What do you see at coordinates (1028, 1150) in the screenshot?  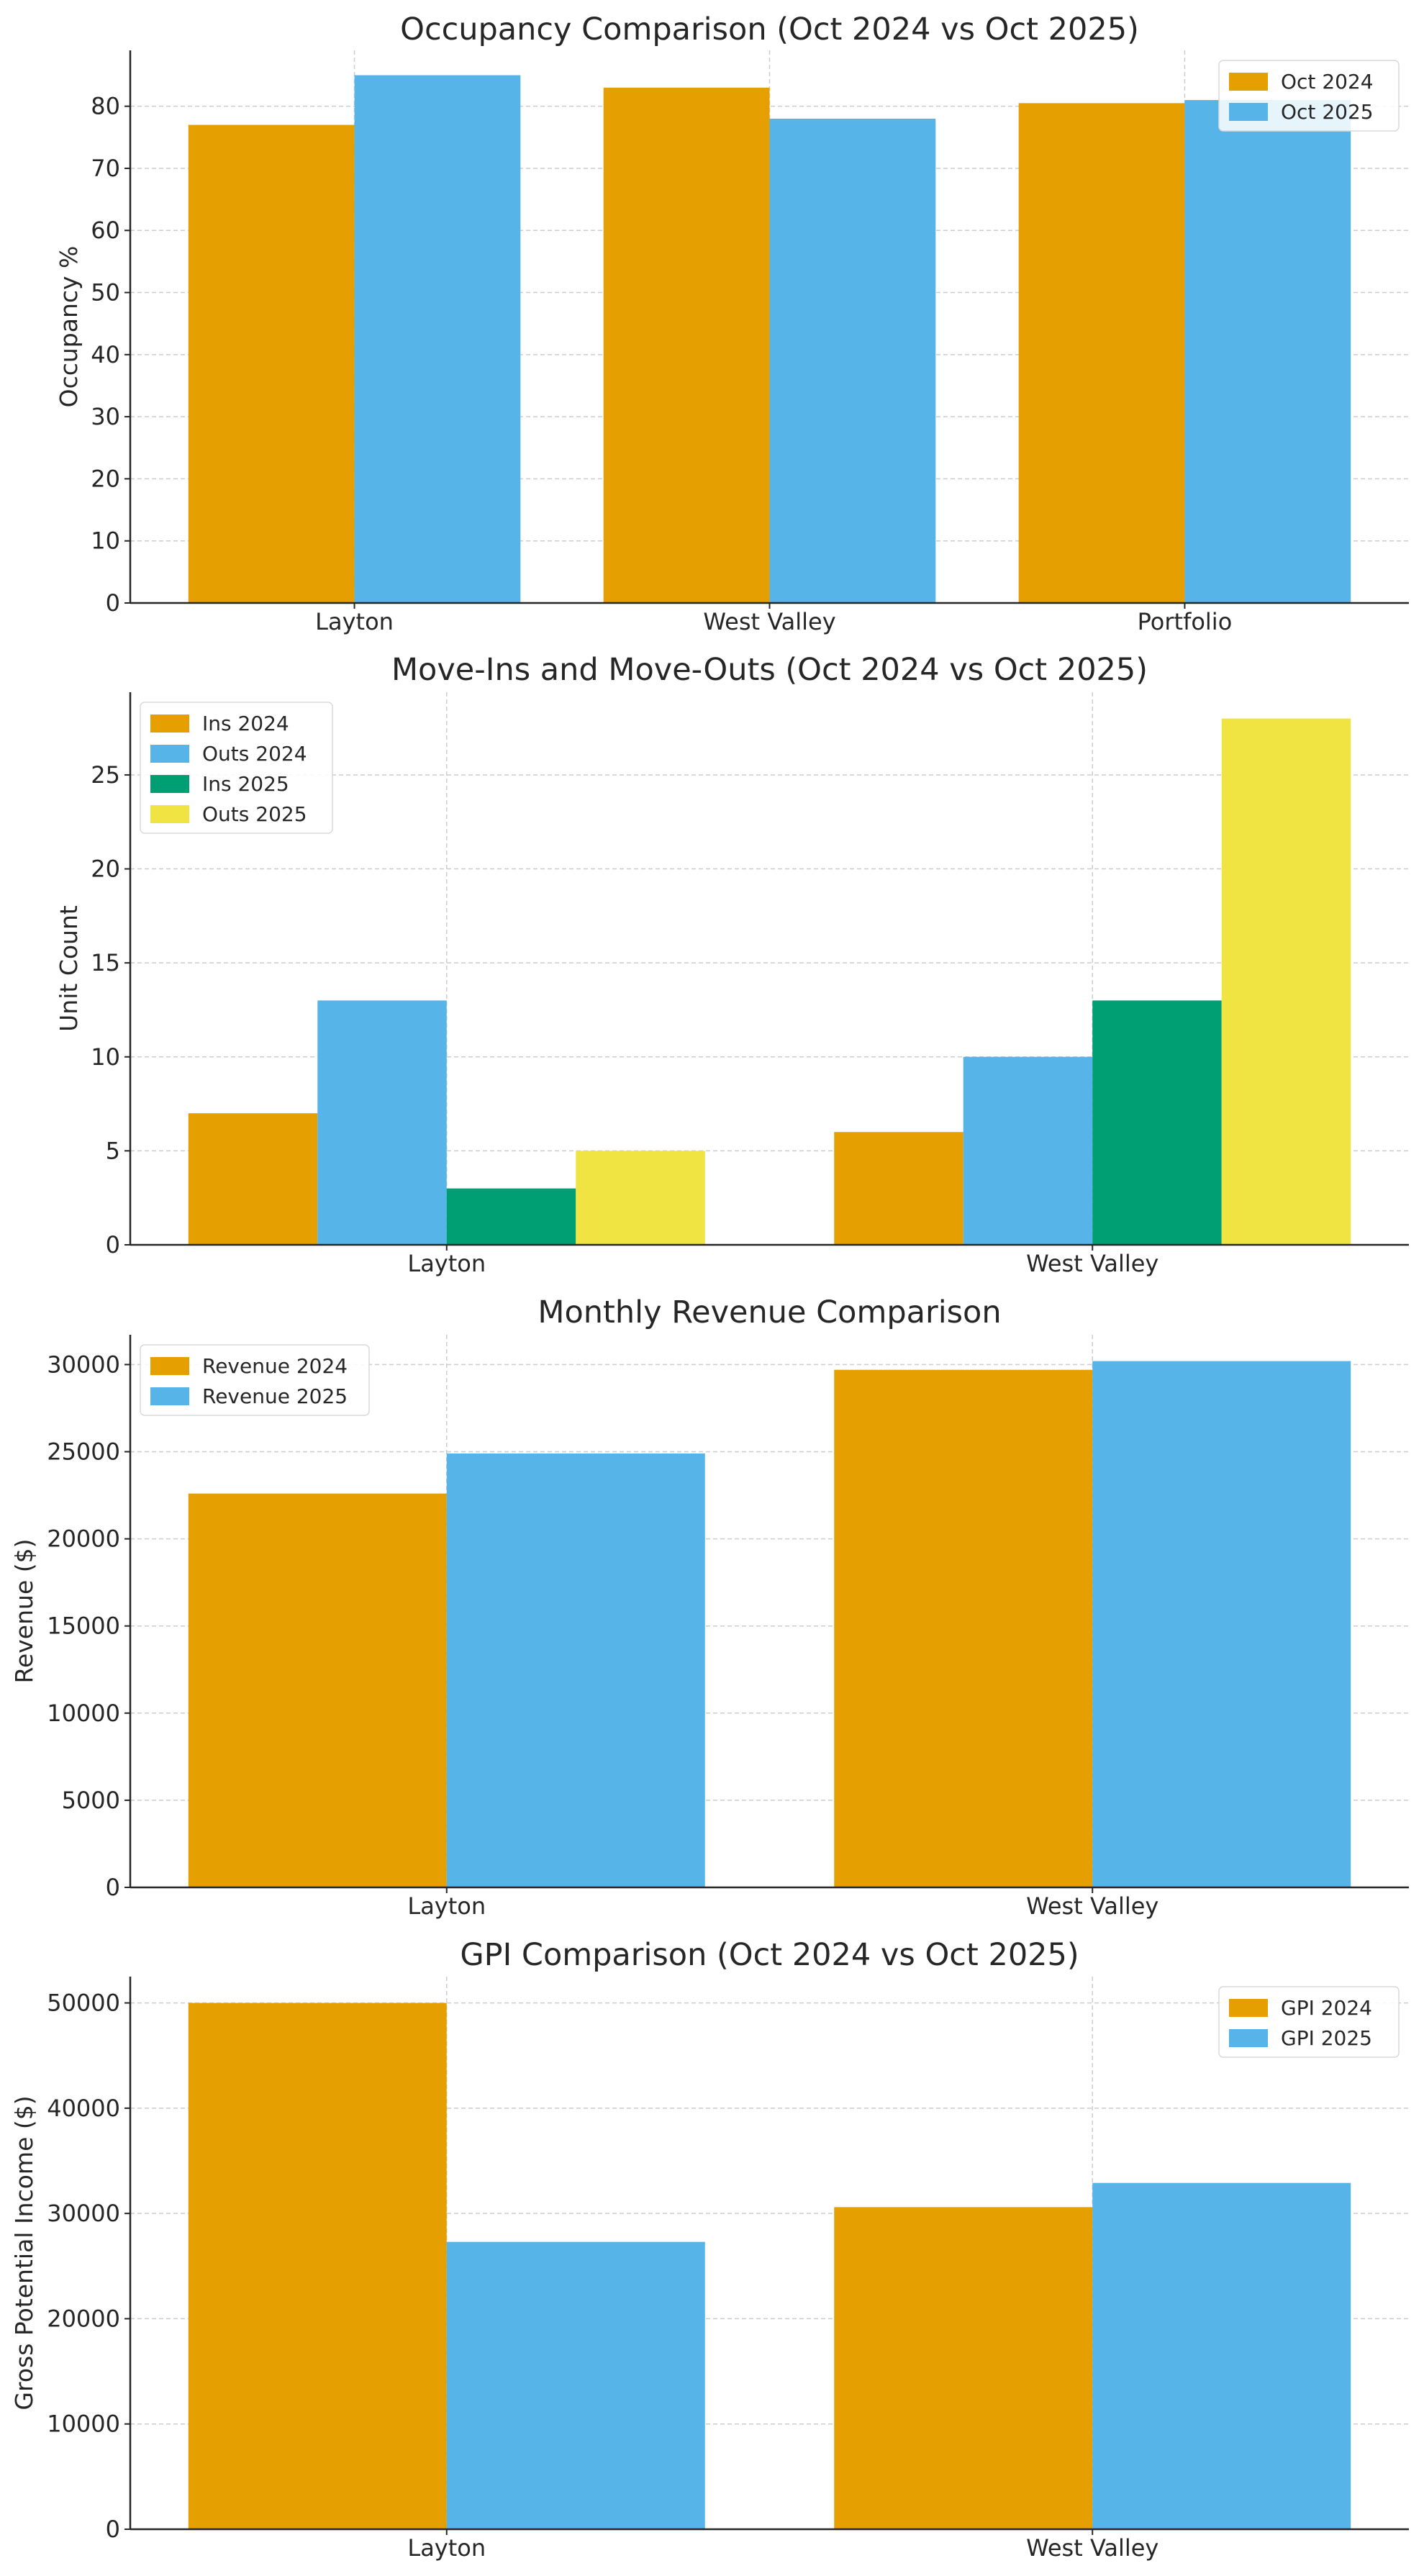 I see `bar-outs-2024-west-valley` at bounding box center [1028, 1150].